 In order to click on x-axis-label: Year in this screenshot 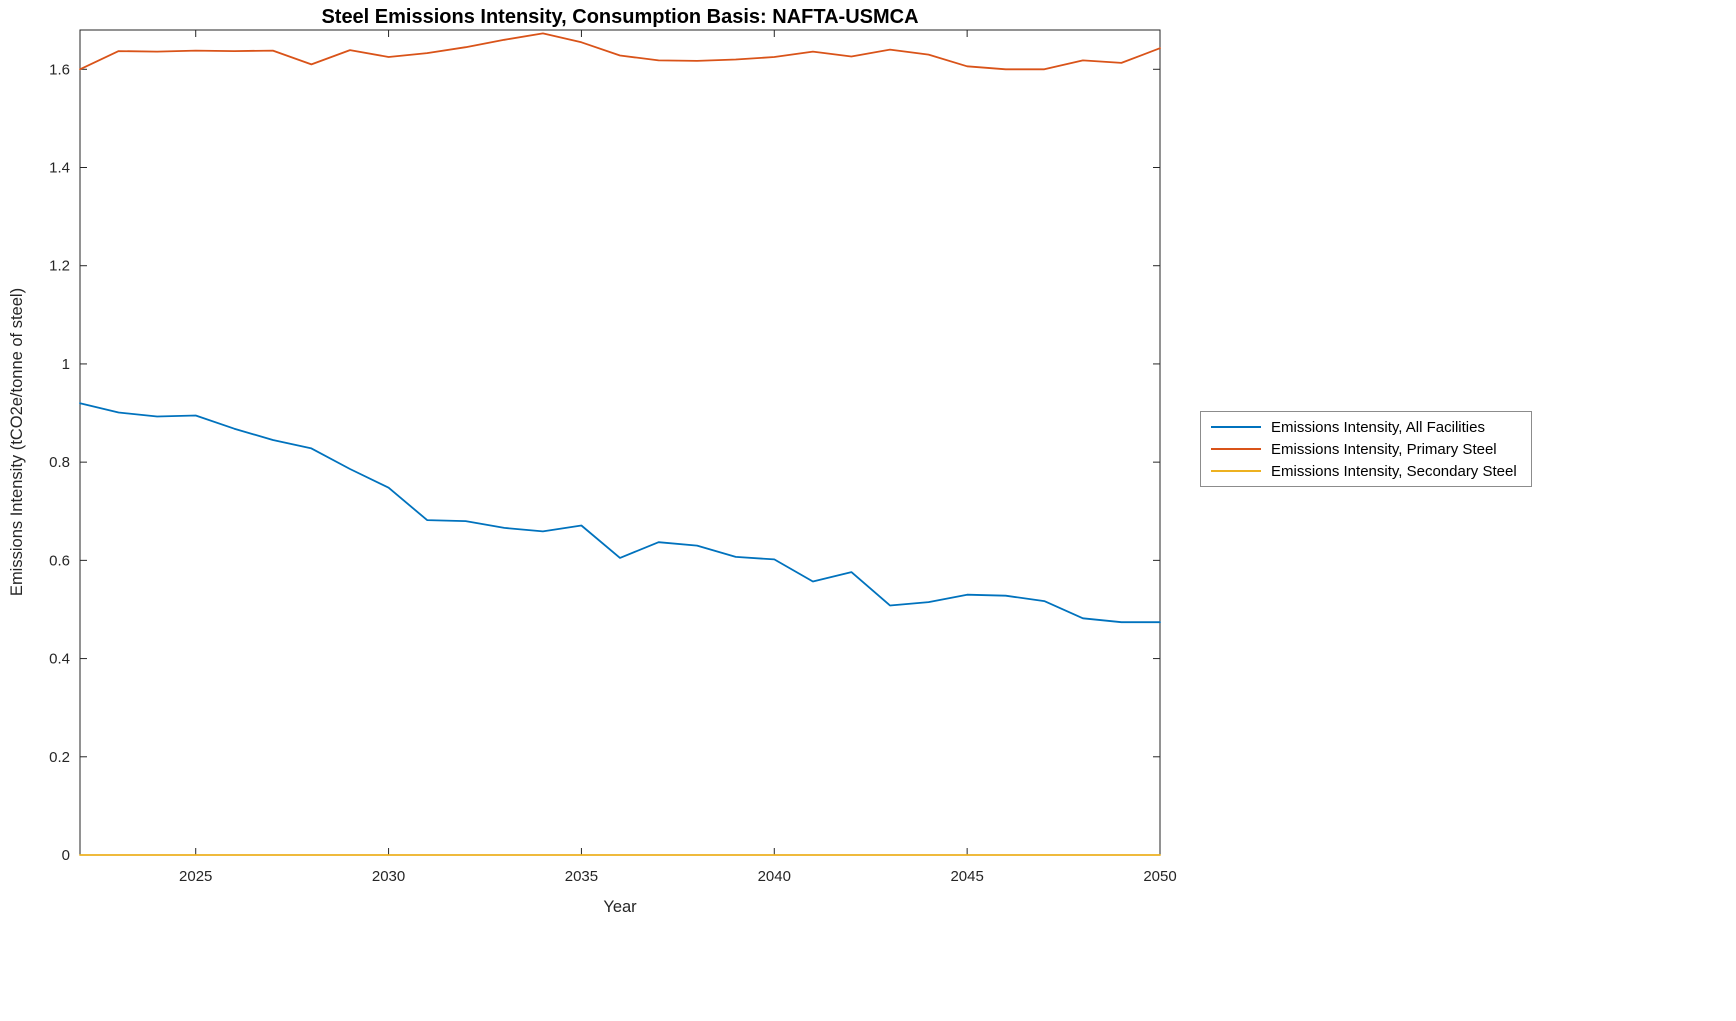, I will do `click(620, 907)`.